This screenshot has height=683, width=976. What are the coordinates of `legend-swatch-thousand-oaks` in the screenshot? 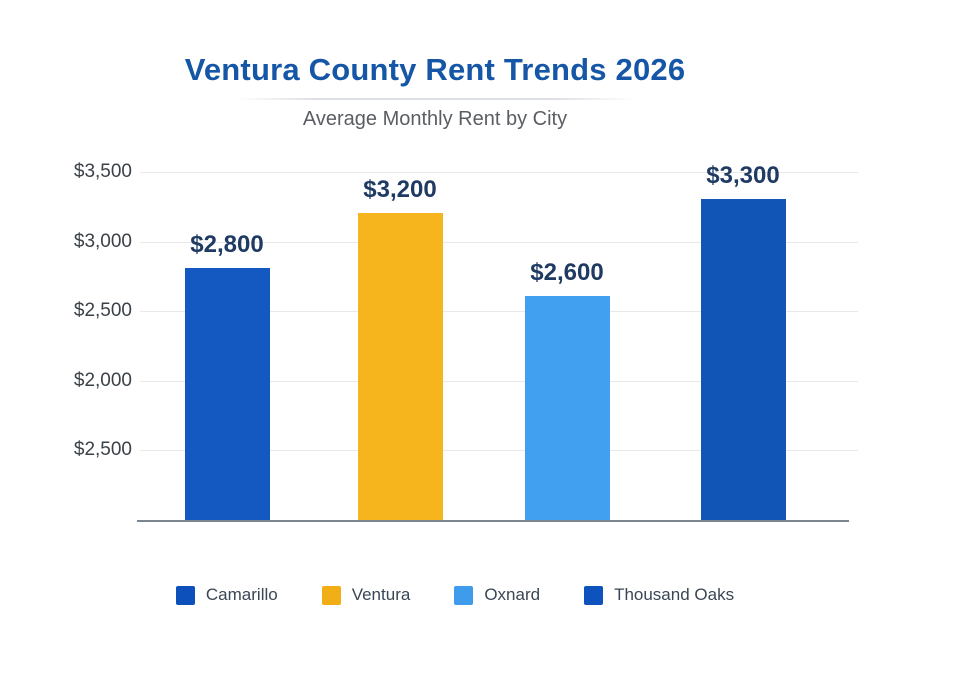 It's located at (594, 595).